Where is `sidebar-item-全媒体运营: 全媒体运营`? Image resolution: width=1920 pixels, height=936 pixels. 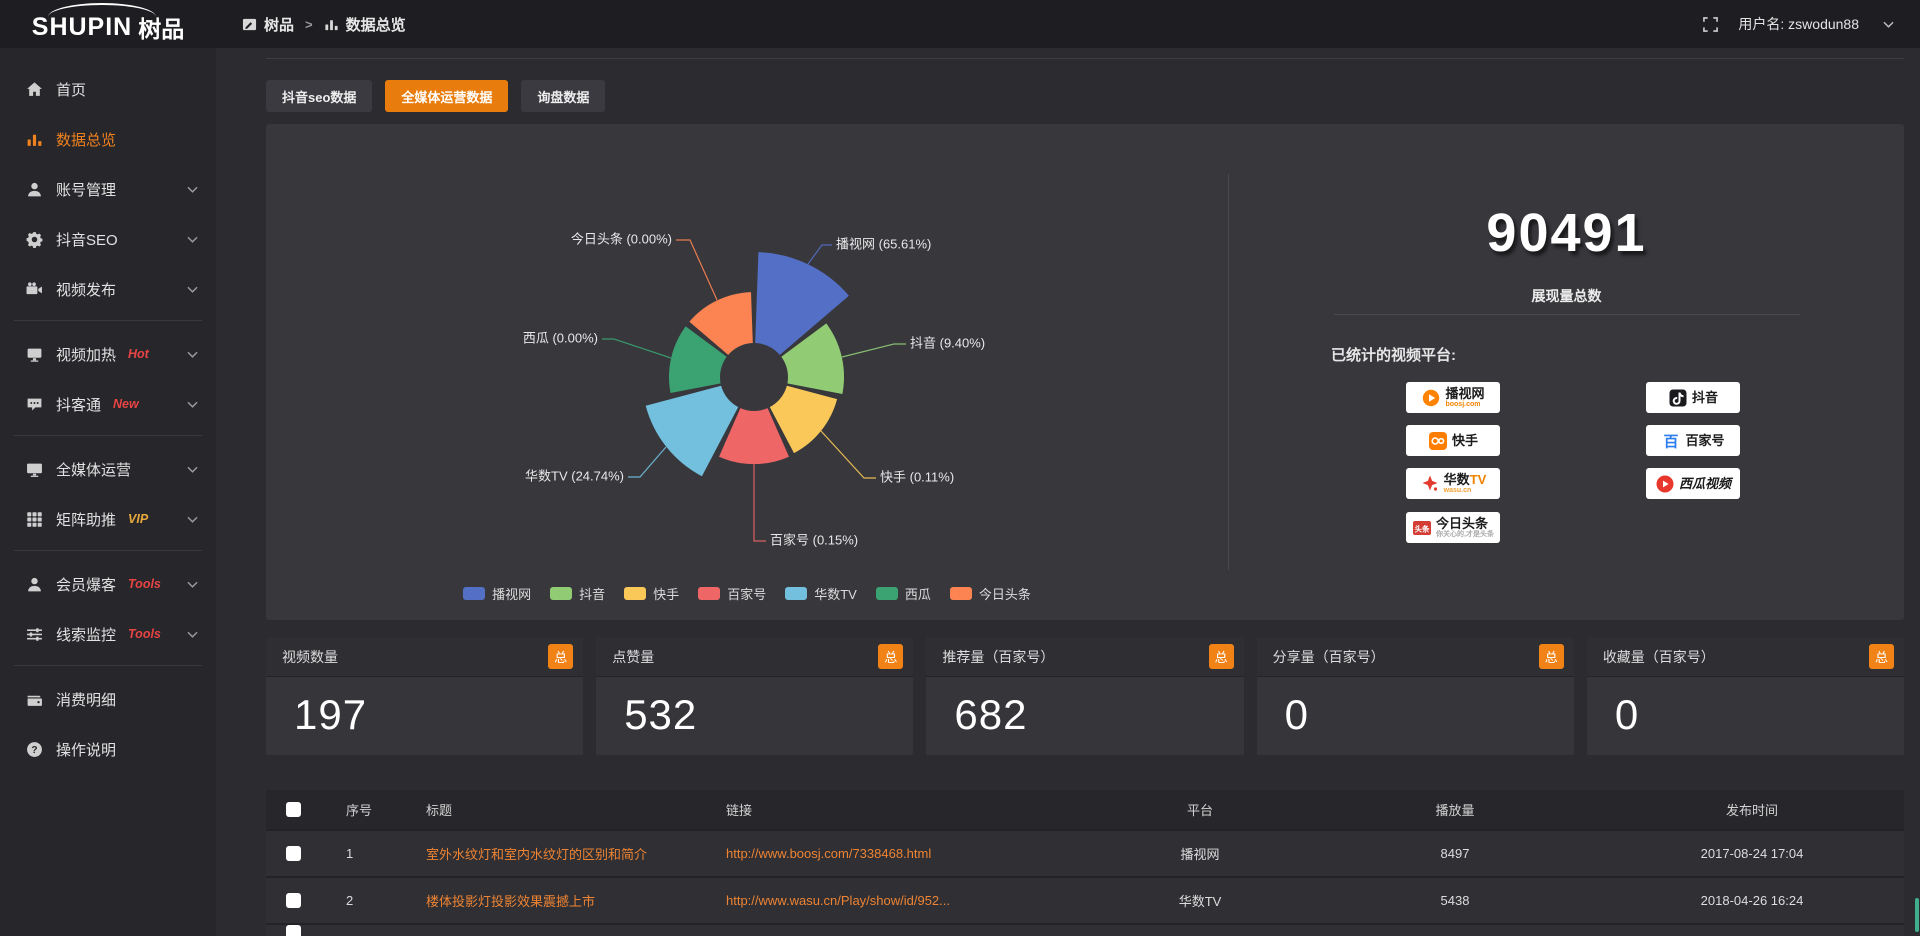
sidebar-item-全媒体运营: 全媒体运营 is located at coordinates (108, 469).